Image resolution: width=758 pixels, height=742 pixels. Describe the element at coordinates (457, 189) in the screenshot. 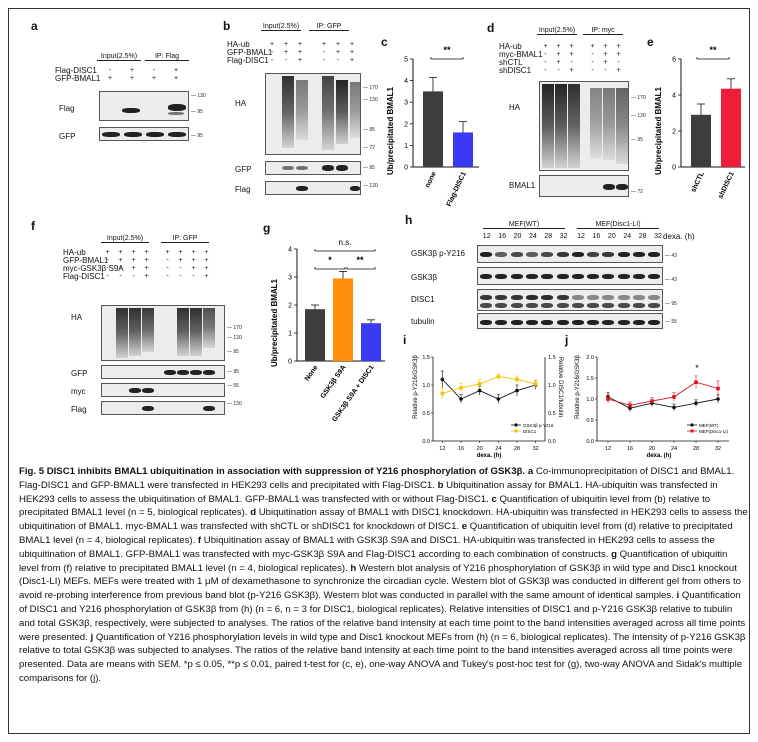

I see `x-tick-label: Flag-DISC1` at that location.